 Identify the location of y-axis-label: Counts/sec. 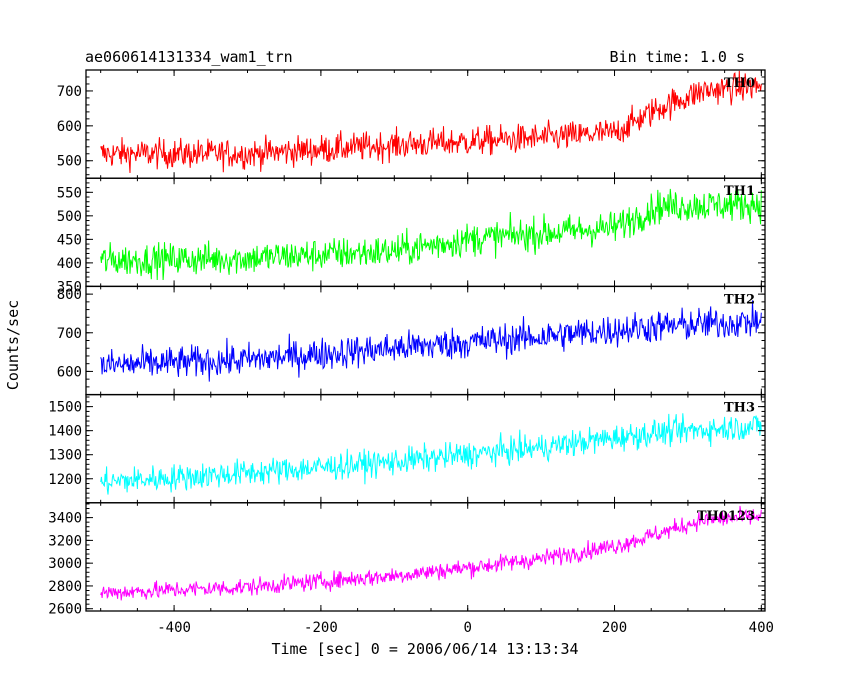
(13, 345).